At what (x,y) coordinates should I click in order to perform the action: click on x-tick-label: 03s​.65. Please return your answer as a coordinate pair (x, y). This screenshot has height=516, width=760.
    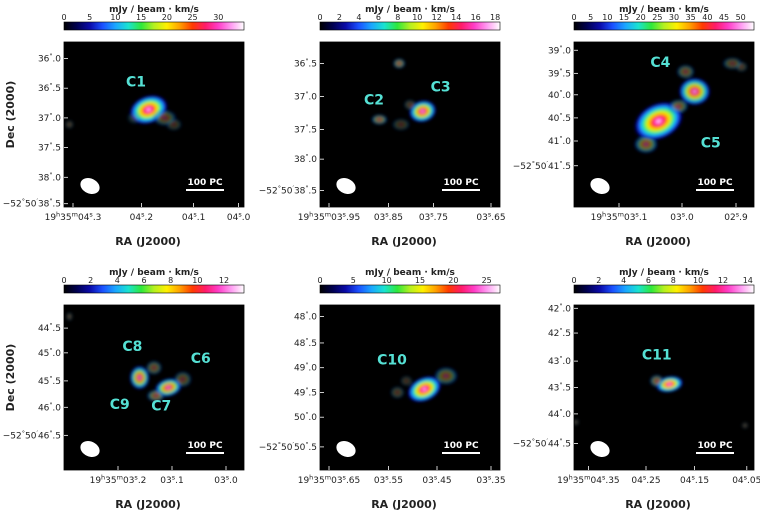
    Looking at the image, I should click on (490, 217).